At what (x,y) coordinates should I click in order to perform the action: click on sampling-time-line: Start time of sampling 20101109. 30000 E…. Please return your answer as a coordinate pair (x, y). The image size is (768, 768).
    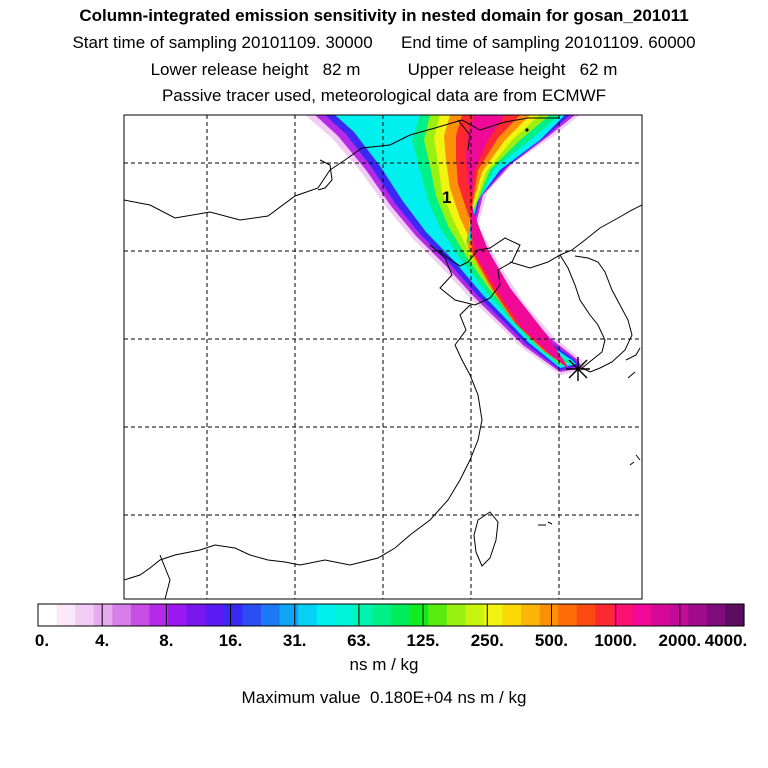
    Looking at the image, I should click on (384, 42).